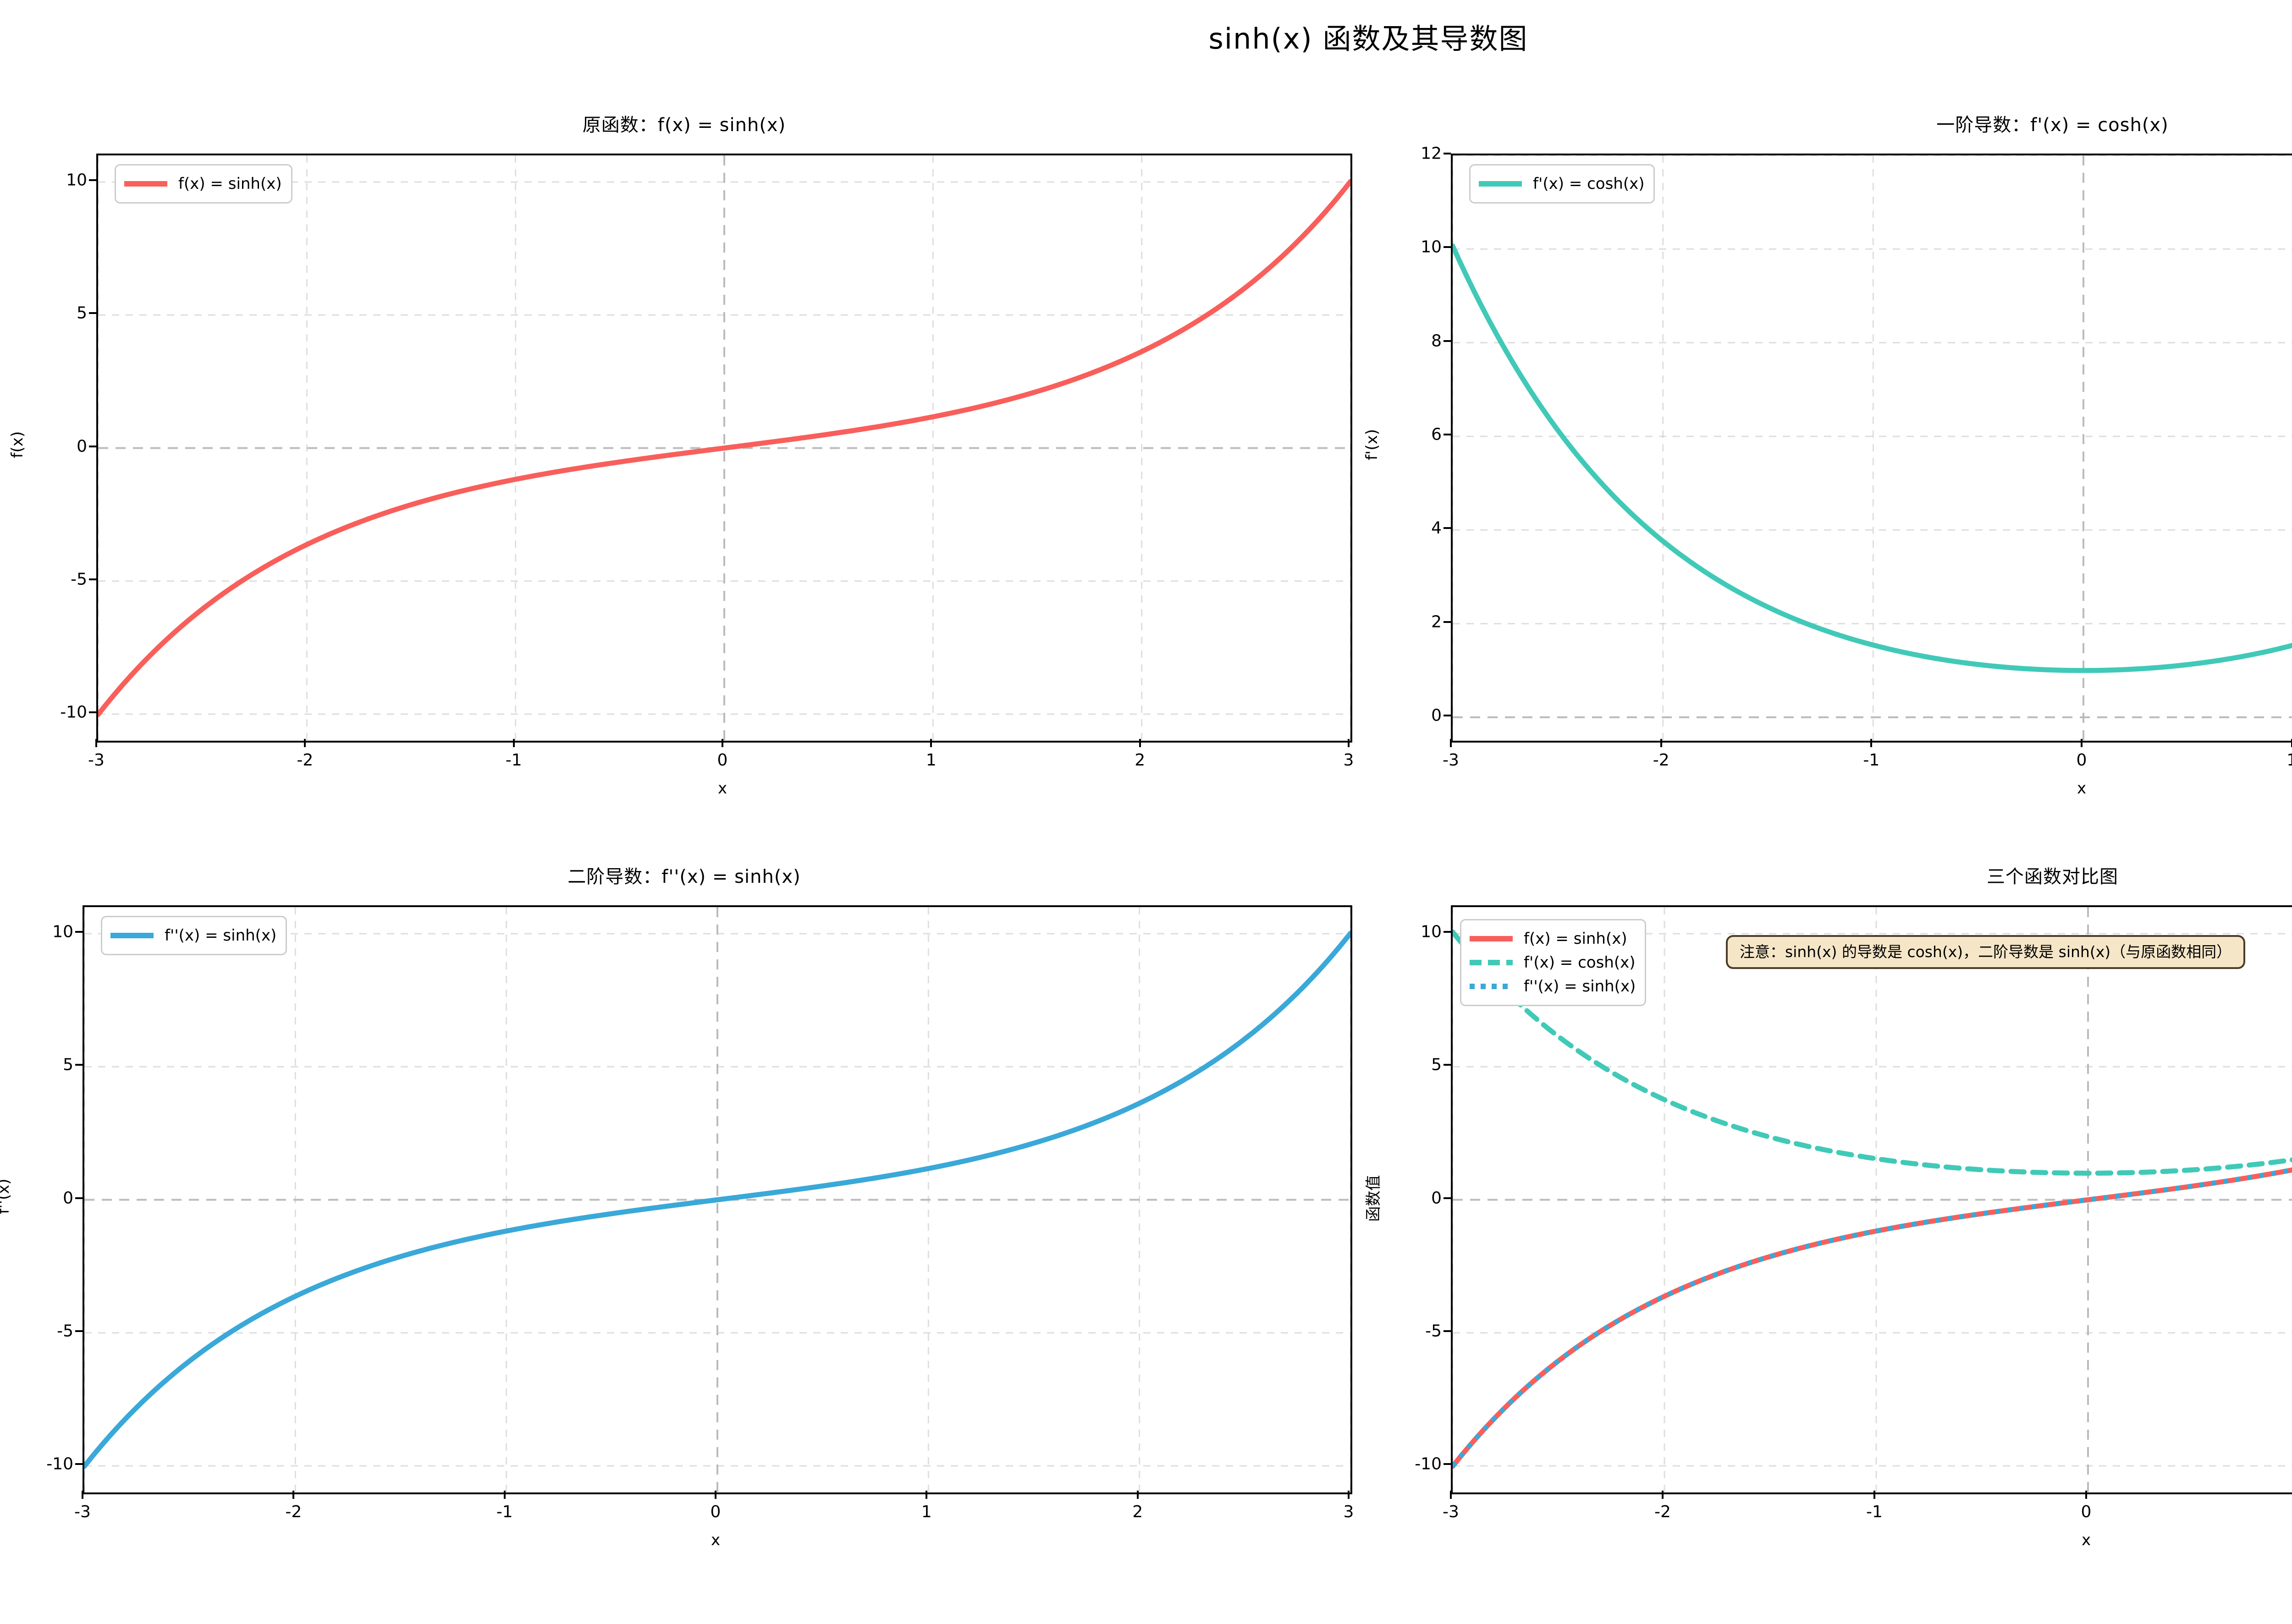 The image size is (2292, 1624). I want to click on y-tick-label: 4, so click(1436, 528).